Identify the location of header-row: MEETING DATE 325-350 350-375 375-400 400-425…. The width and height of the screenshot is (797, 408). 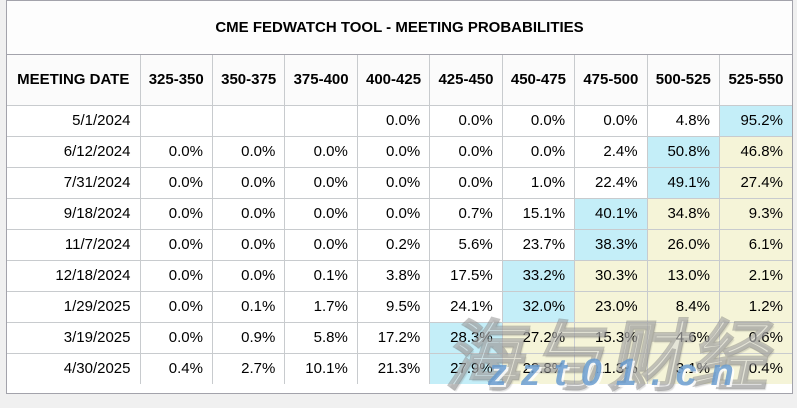
(399, 80).